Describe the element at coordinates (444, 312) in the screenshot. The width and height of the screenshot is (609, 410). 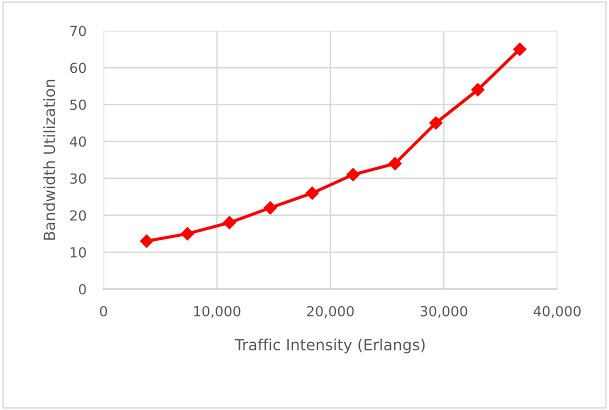
I see `x-tick-label: 30,000` at that location.